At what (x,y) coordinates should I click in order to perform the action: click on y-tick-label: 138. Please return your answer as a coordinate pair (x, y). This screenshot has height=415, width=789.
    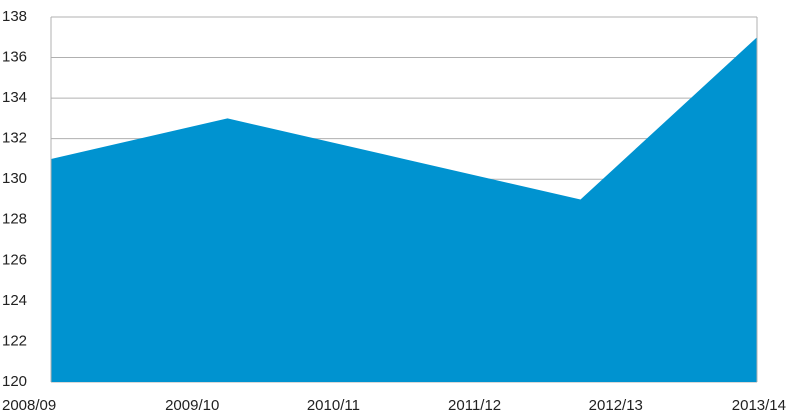
    Looking at the image, I should click on (14, 16).